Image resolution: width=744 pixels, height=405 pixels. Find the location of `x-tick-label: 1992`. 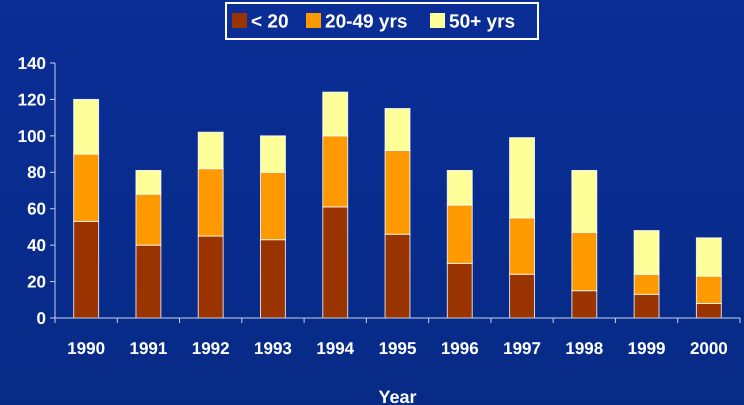

x-tick-label: 1992 is located at coordinates (211, 348).